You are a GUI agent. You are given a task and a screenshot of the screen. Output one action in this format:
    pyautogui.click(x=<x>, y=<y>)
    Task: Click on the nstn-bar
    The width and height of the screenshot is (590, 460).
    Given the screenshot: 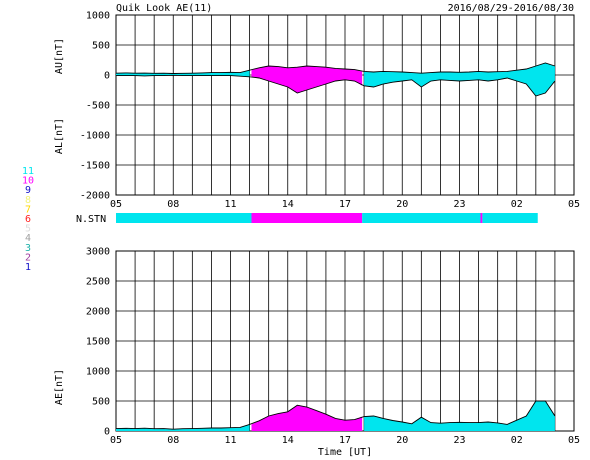 What is the action you would take?
    pyautogui.click(x=327, y=218)
    